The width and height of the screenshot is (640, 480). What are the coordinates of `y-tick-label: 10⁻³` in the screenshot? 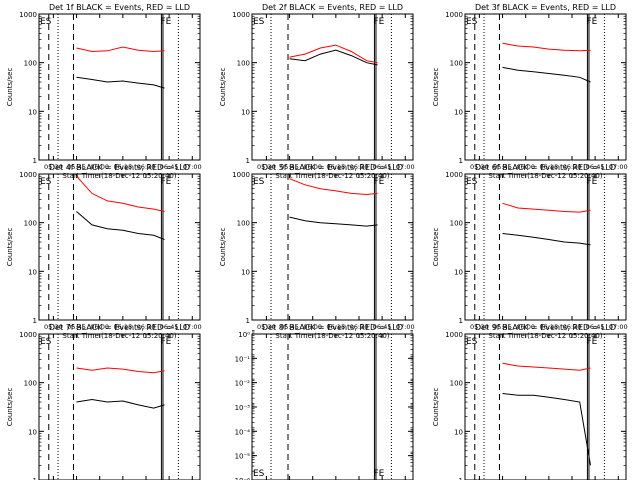 It's located at (243, 408).